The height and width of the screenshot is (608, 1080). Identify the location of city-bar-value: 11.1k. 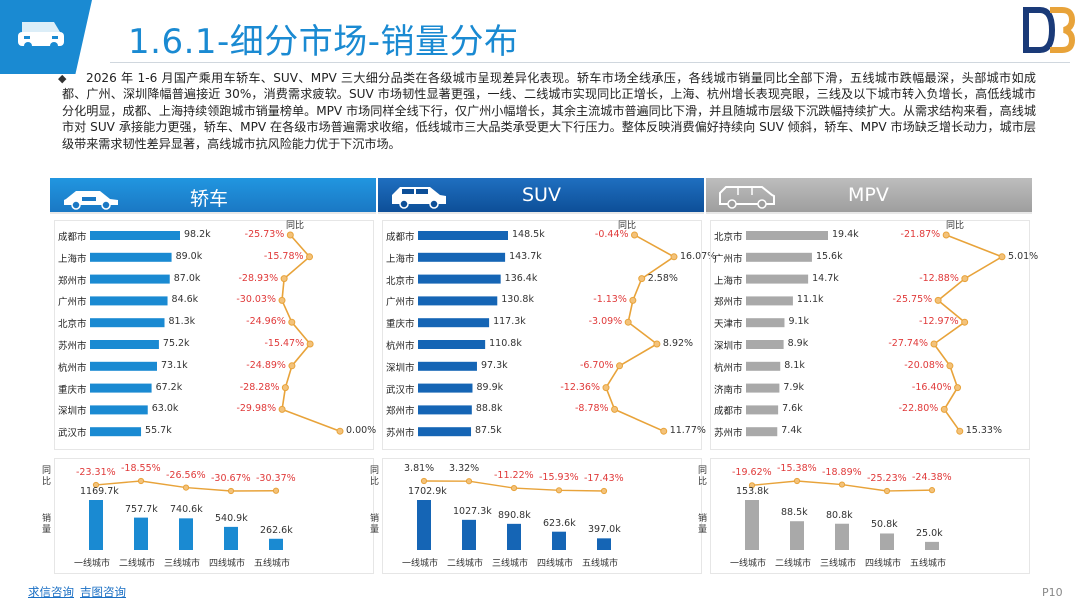
(810, 300).